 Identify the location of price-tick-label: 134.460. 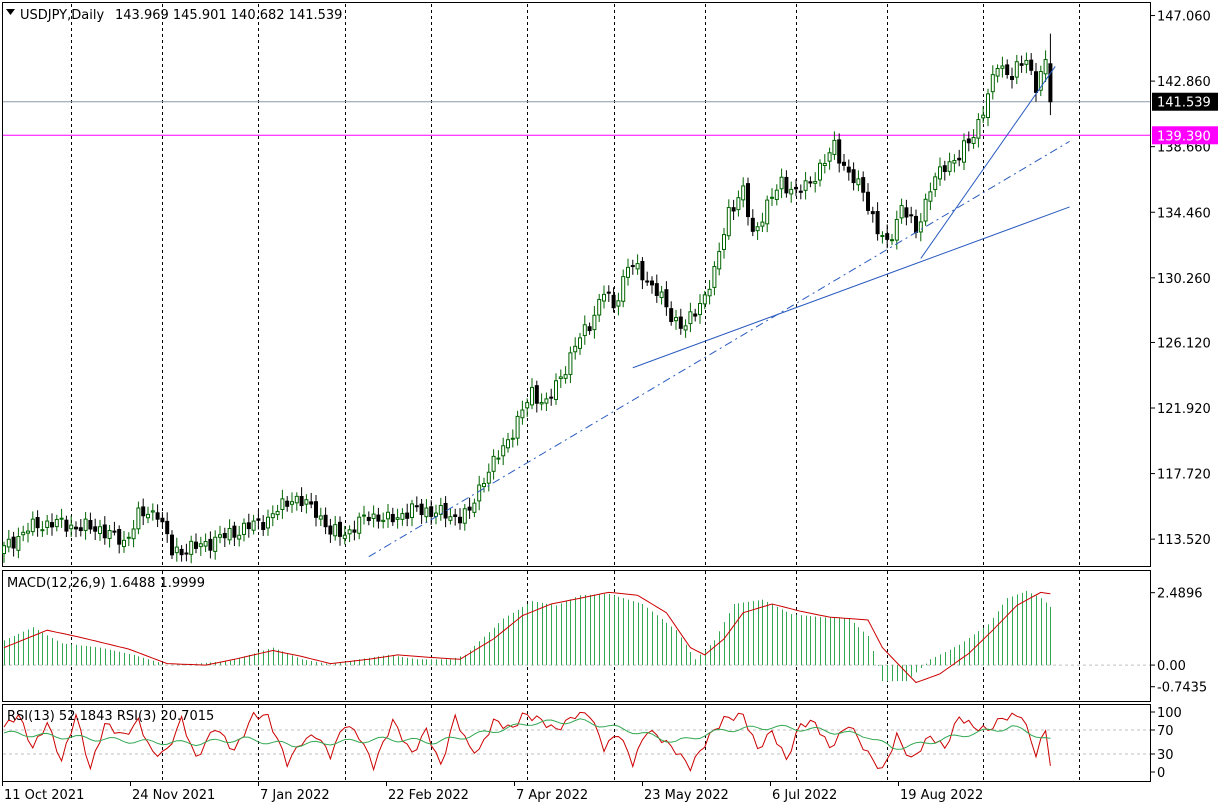
(1184, 213).